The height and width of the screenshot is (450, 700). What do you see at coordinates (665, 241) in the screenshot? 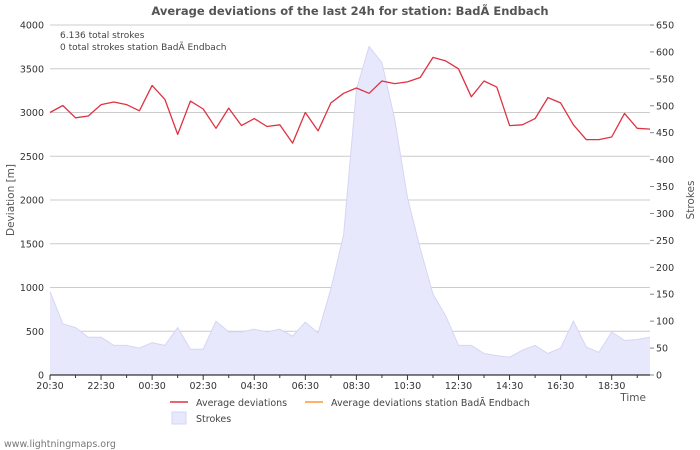
I see `y2-tick-label: 250` at bounding box center [665, 241].